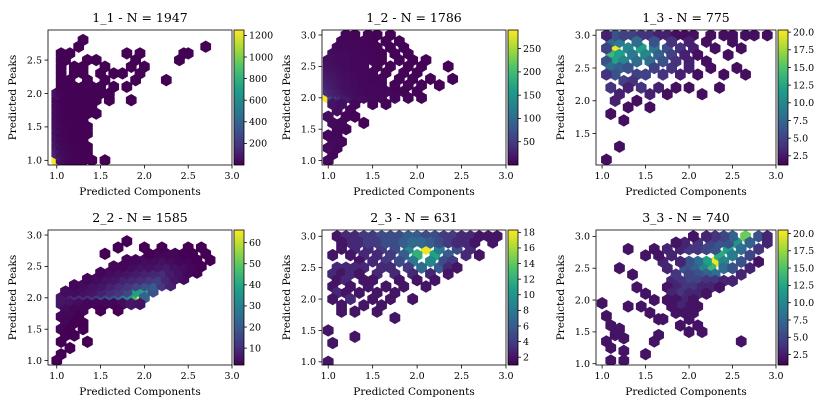 Image resolution: width=830 pixels, height=415 pixels. Describe the element at coordinates (685, 392) in the screenshot. I see `x-axis-label: Predicted Components` at that location.